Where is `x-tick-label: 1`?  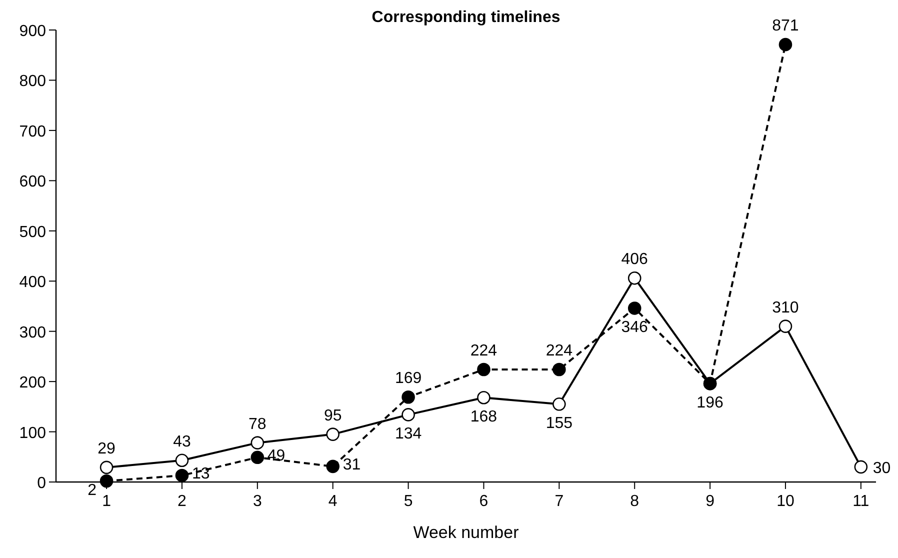
x-tick-label: 1 is located at coordinates (107, 501).